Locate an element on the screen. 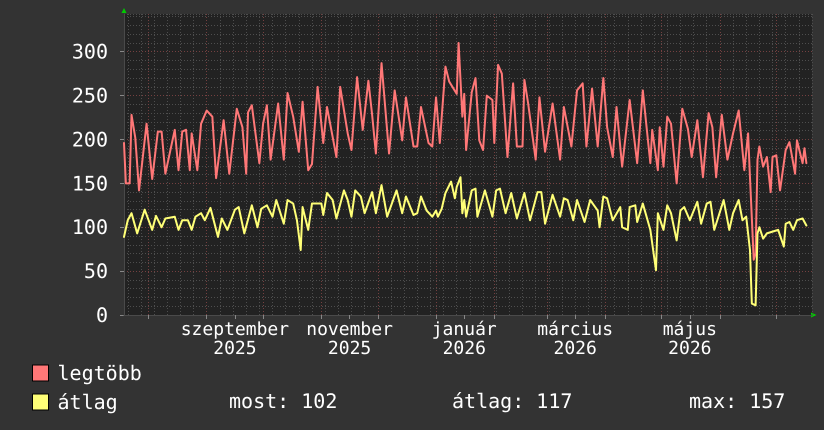 Image resolution: width=824 pixels, height=430 pixels. text: most: 102 is located at coordinates (283, 401).